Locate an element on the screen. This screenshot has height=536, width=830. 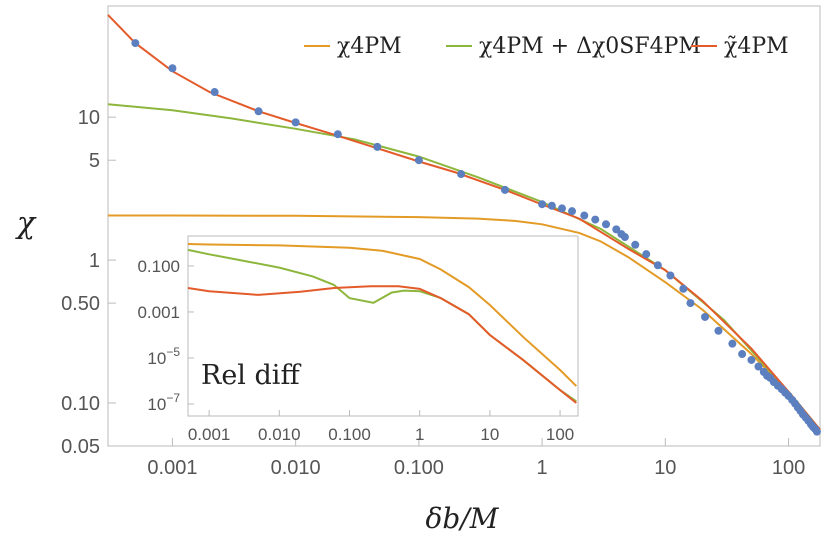
inset-y-tick-label: 10⁻⁷ is located at coordinates (163, 402).